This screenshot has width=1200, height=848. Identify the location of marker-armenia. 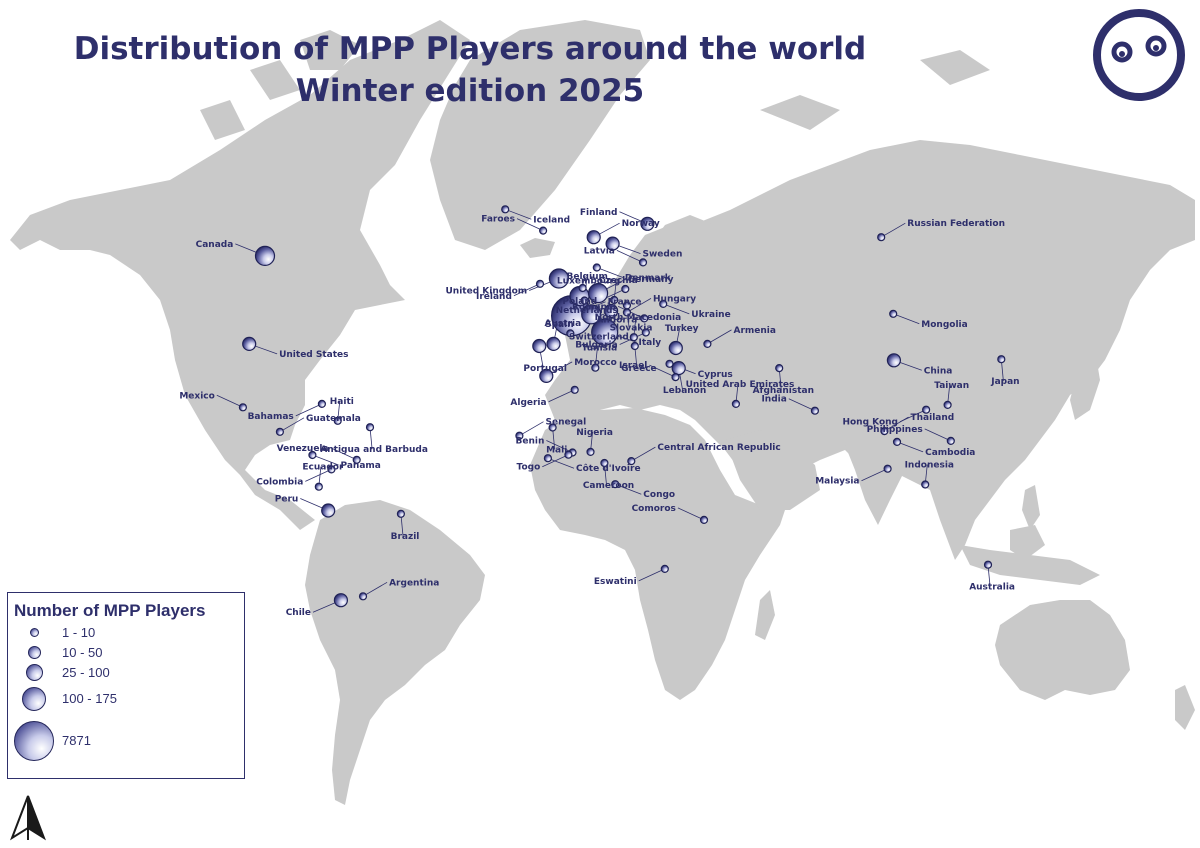
(707, 343).